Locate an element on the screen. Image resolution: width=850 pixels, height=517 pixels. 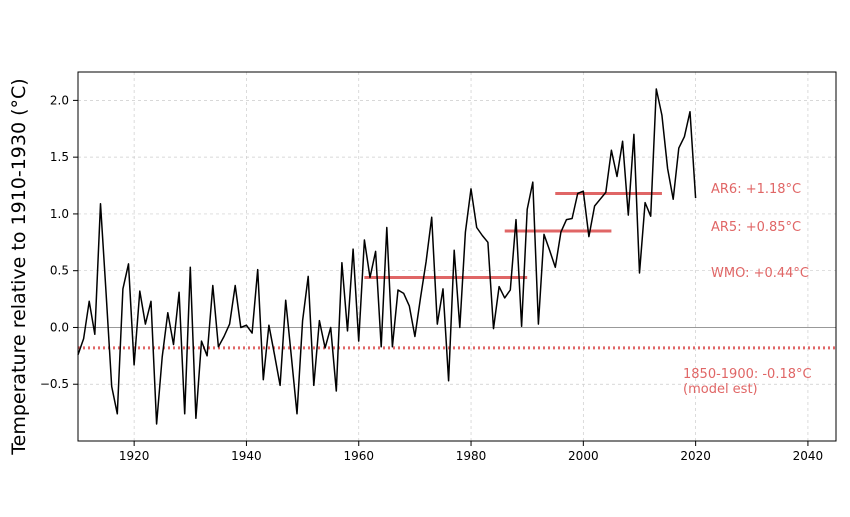
y-tick-label-4: 1.5 is located at coordinates (59, 157).